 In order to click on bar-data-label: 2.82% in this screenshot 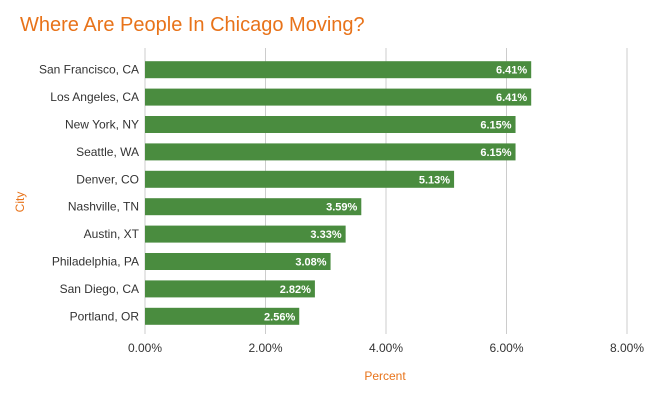, I will do `click(295, 290)`.